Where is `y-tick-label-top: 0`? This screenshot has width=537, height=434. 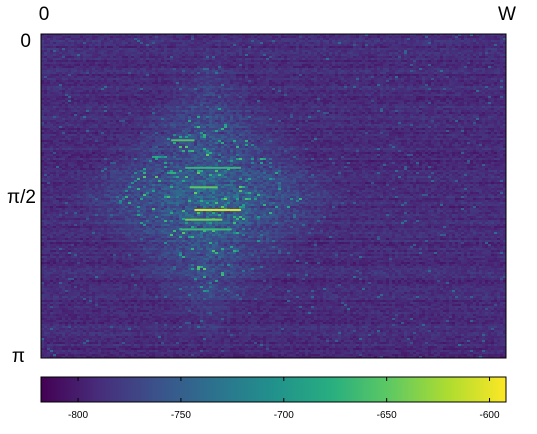
y-tick-label-top: 0 is located at coordinates (25, 41).